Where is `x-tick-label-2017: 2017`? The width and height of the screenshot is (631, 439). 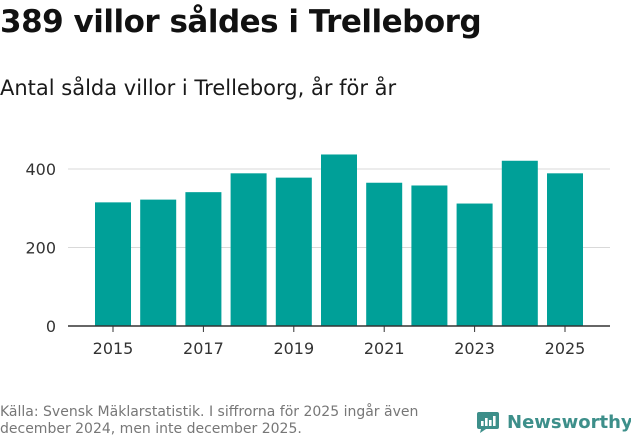
x-tick-label-2017: 2017 is located at coordinates (203, 348).